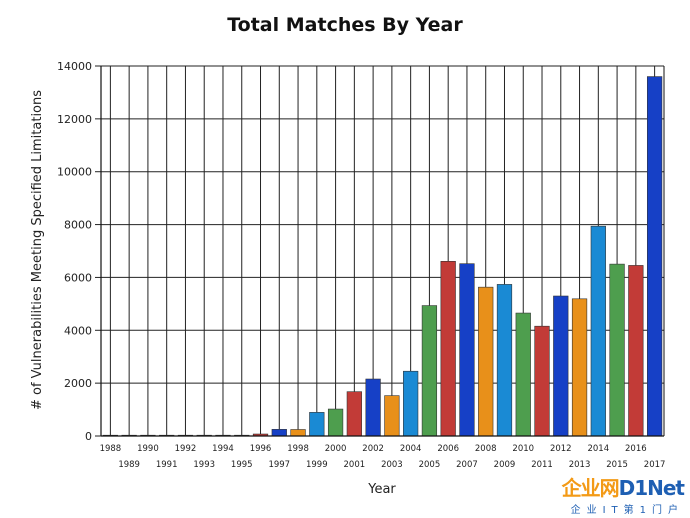 This screenshot has height=518, width=690. Describe the element at coordinates (74, 66) in the screenshot. I see `y-tick-label: 14000` at that location.